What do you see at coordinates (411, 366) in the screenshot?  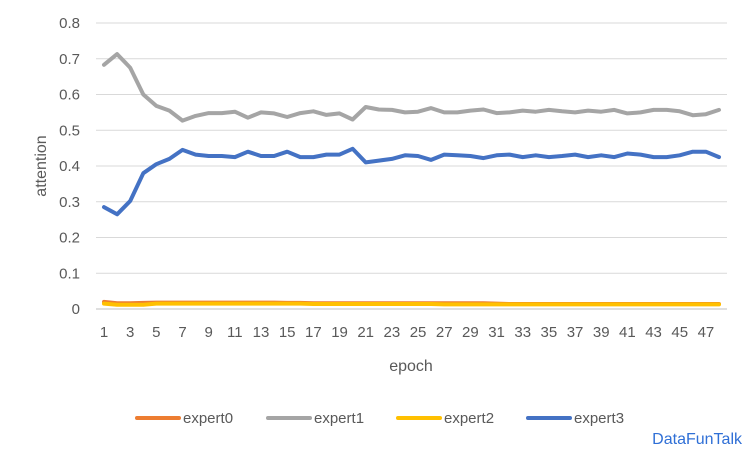 I see `x-axis-title: epoch` at bounding box center [411, 366].